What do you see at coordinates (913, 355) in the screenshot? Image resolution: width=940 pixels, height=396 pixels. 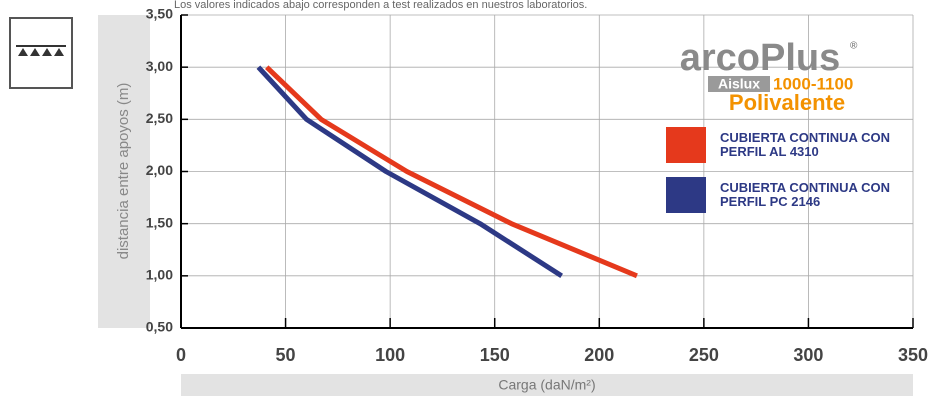 I see `x-tick-label: 350` at bounding box center [913, 355].